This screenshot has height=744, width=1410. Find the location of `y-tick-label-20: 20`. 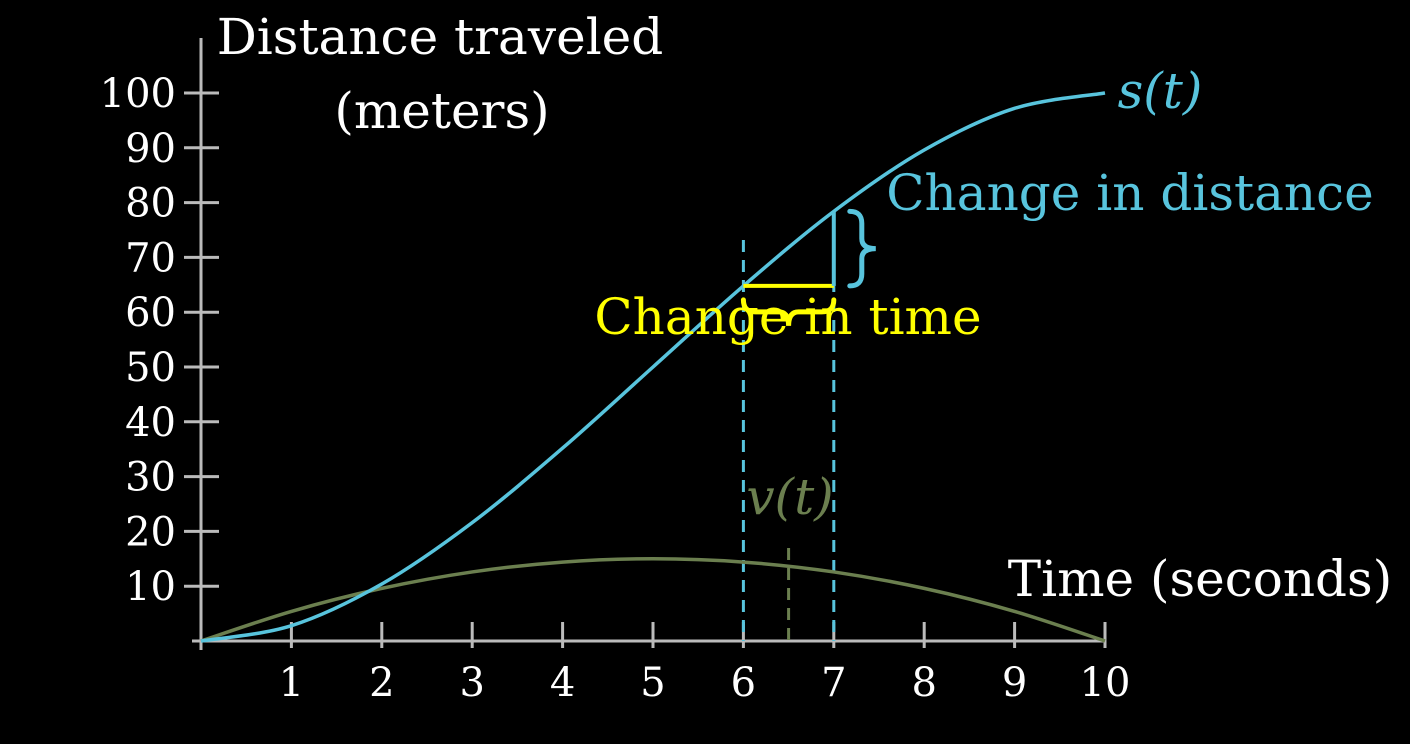

y-tick-label-20: 20 is located at coordinates (150, 532).